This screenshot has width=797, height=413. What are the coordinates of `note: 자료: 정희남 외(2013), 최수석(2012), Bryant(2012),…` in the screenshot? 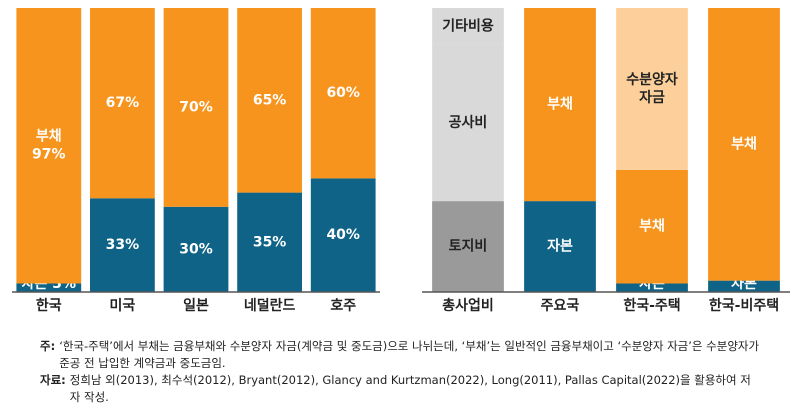 It's located at (400, 389).